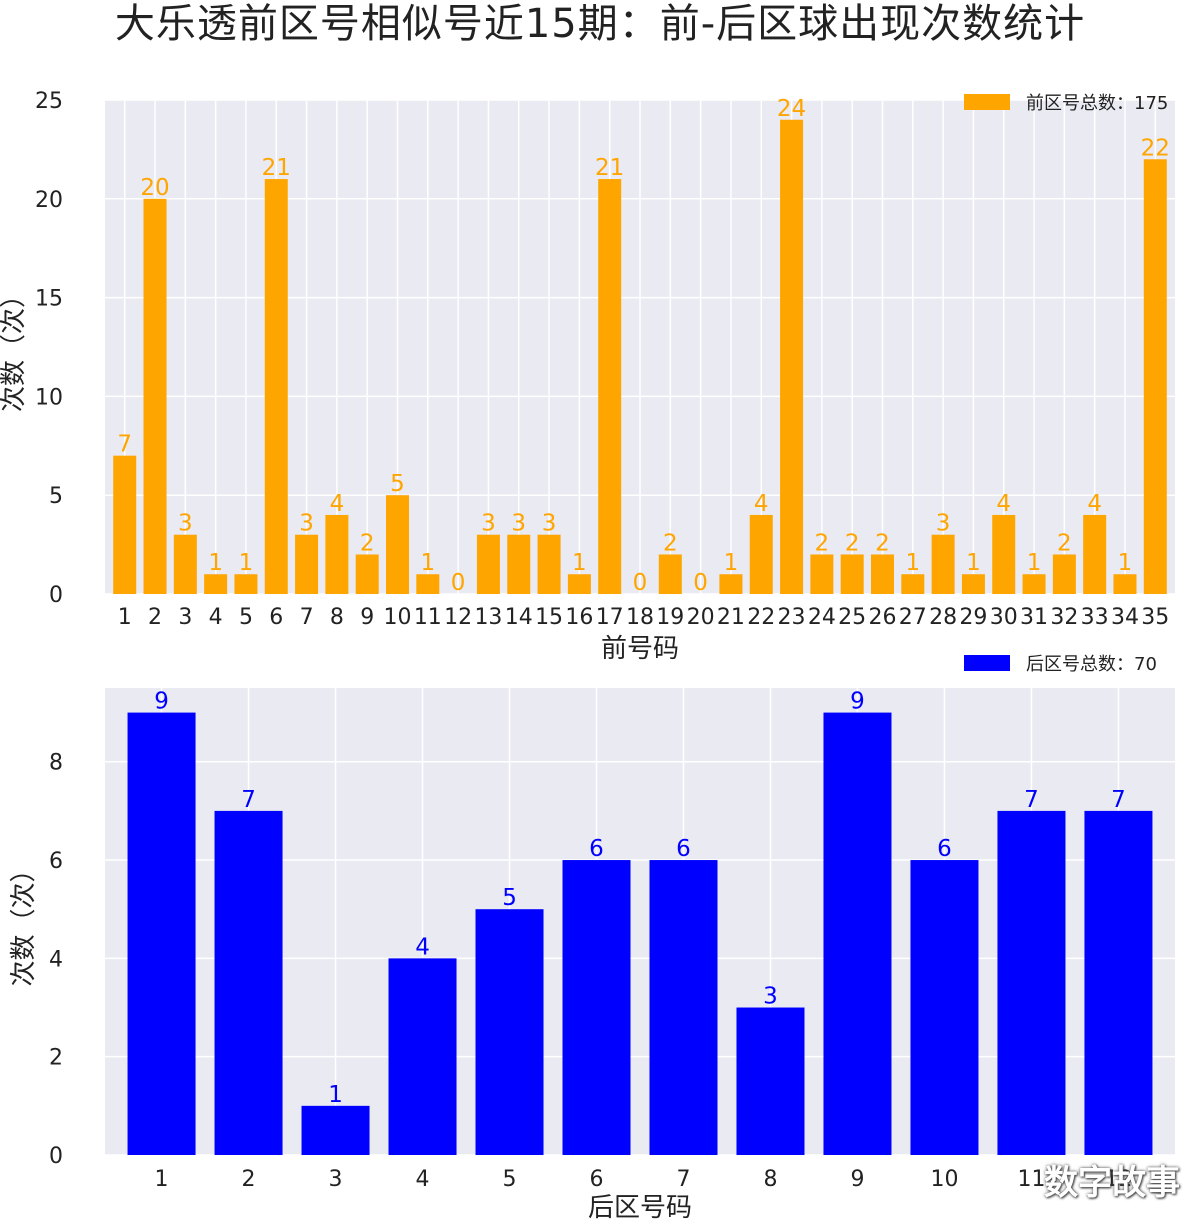 Image resolution: width=1200 pixels, height=1221 pixels. Describe the element at coordinates (640, 649) in the screenshot. I see `chart1-x-axis-label: 前号码` at that location.